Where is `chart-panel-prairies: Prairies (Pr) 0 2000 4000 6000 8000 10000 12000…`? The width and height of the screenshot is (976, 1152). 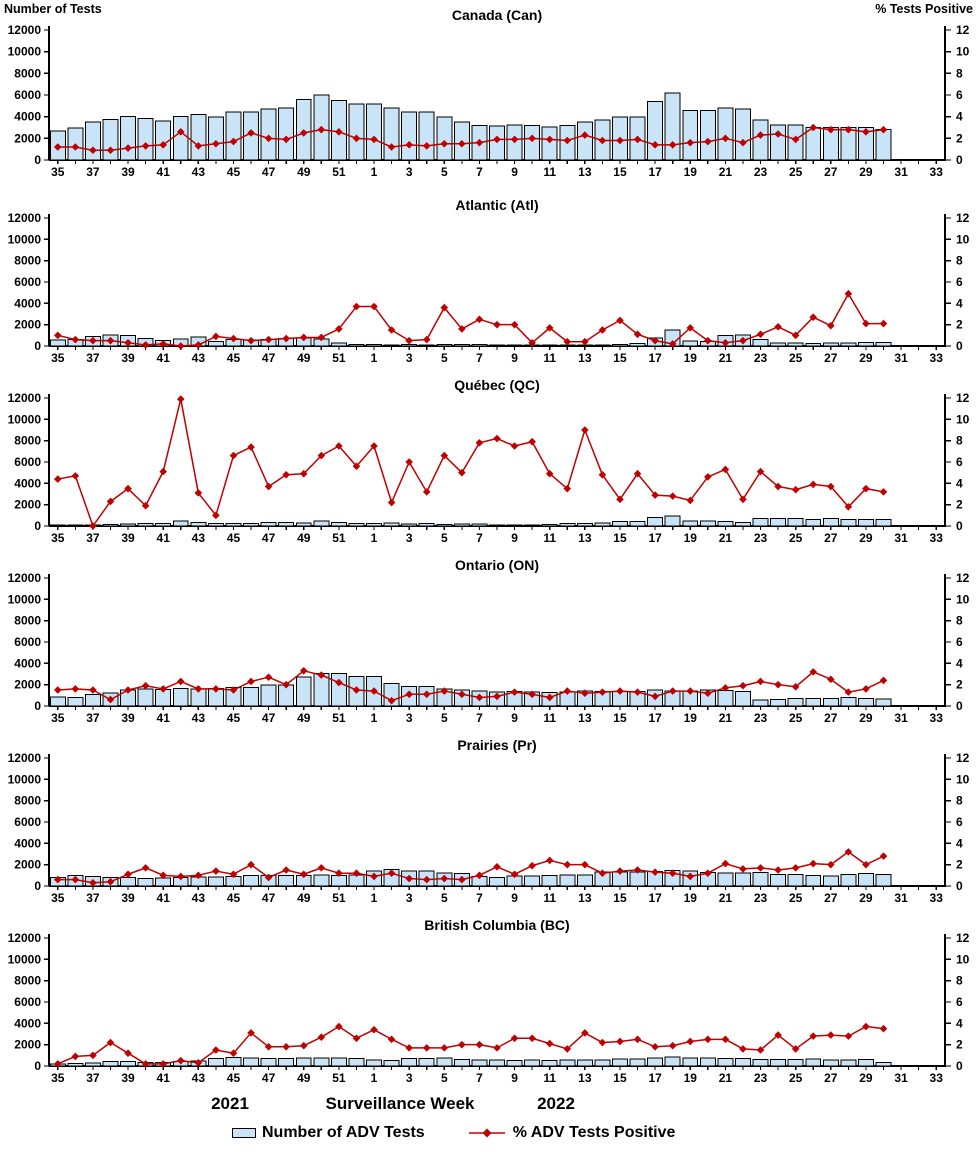
chart-panel-prairies: Prairies (Pr) 0 2000 4000 6000 8000 10000 12000… is located at coordinates (489, 821).